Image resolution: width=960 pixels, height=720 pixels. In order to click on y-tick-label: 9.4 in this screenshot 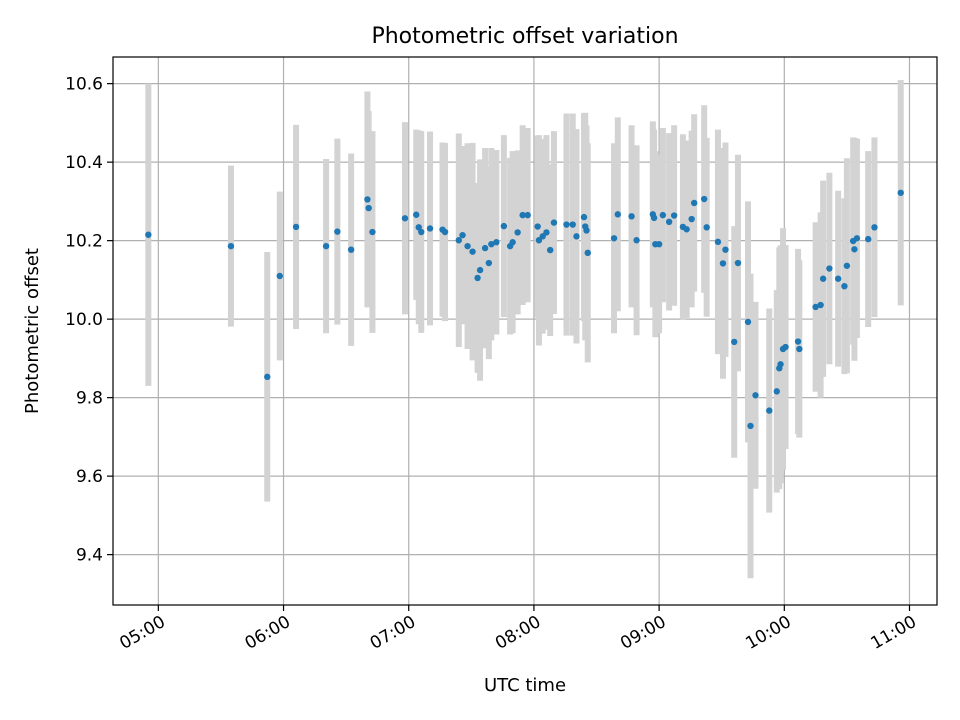, I will do `click(89, 556)`.